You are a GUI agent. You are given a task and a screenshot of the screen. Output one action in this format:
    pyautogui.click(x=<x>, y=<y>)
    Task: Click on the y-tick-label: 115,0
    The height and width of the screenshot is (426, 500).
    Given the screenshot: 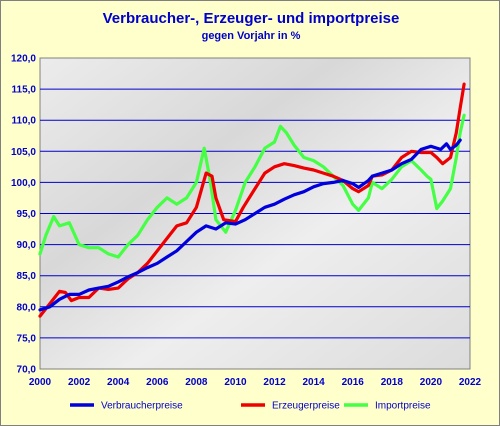 What is the action you would take?
    pyautogui.click(x=24, y=90)
    